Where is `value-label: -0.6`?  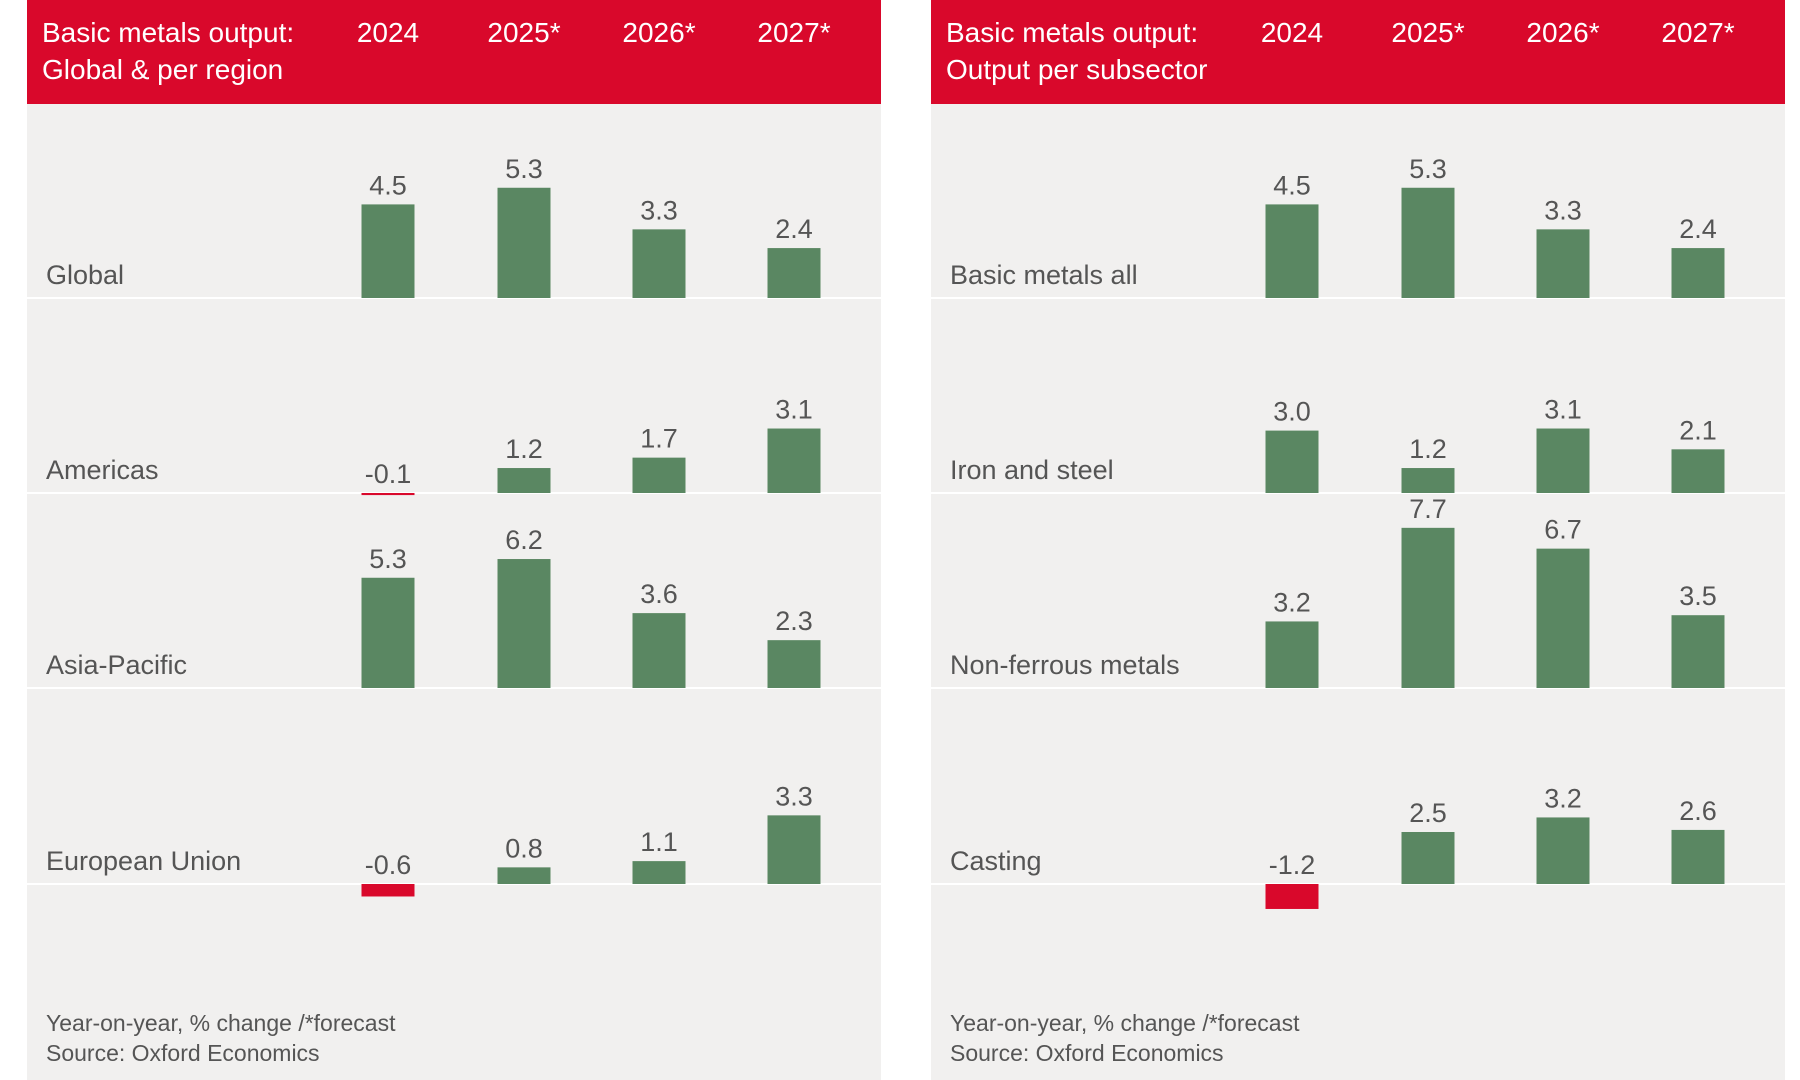
value-label: -0.6 is located at coordinates (388, 865).